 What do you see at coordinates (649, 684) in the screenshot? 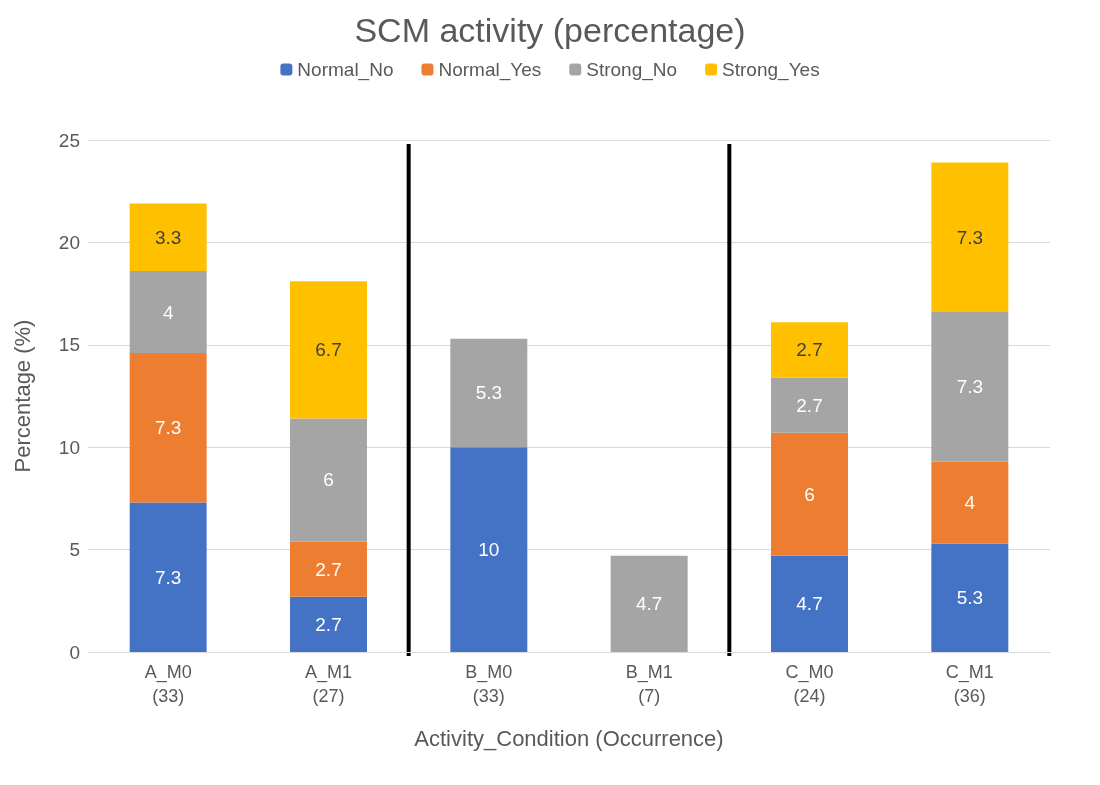
I see `x-tick-label: B_M1 (7)` at bounding box center [649, 684].